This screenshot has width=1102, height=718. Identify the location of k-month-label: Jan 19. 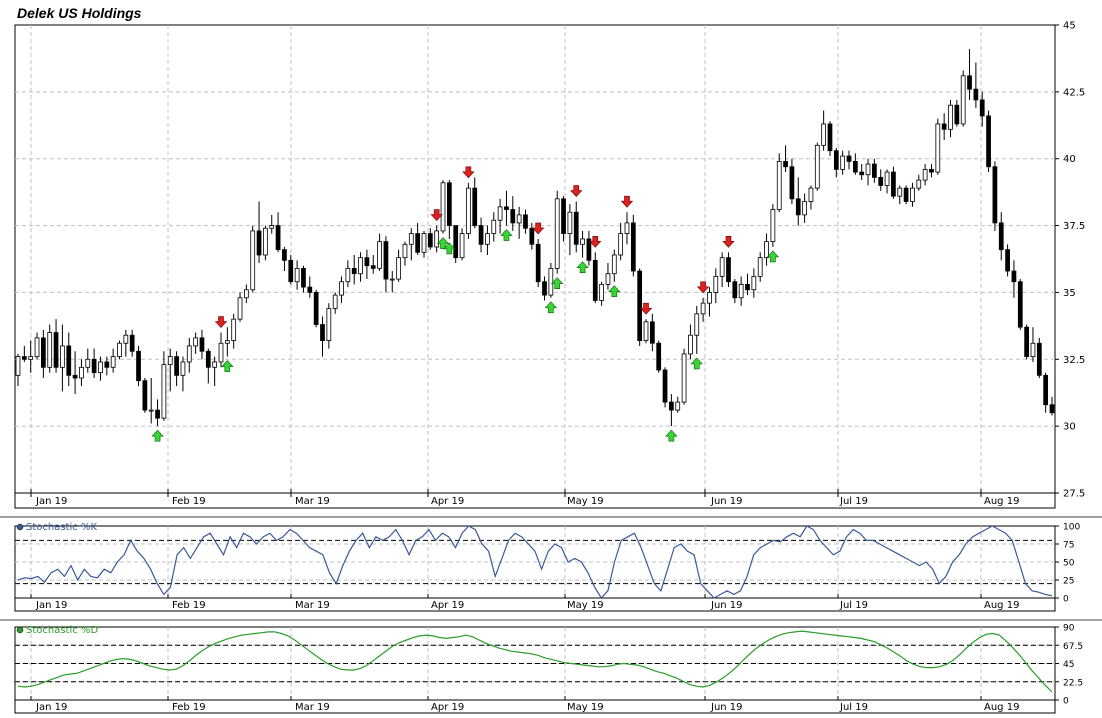
(51, 605).